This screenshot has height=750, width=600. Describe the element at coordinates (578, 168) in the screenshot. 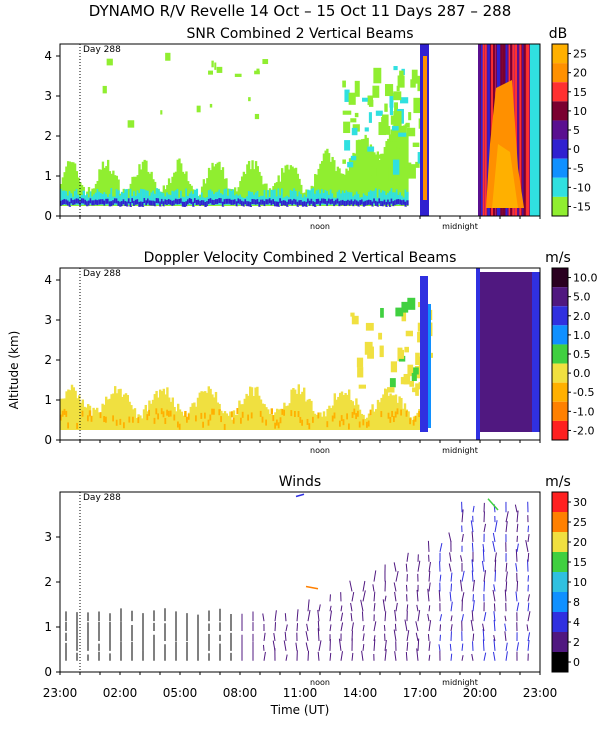

I see `colorbar-label: -5` at that location.